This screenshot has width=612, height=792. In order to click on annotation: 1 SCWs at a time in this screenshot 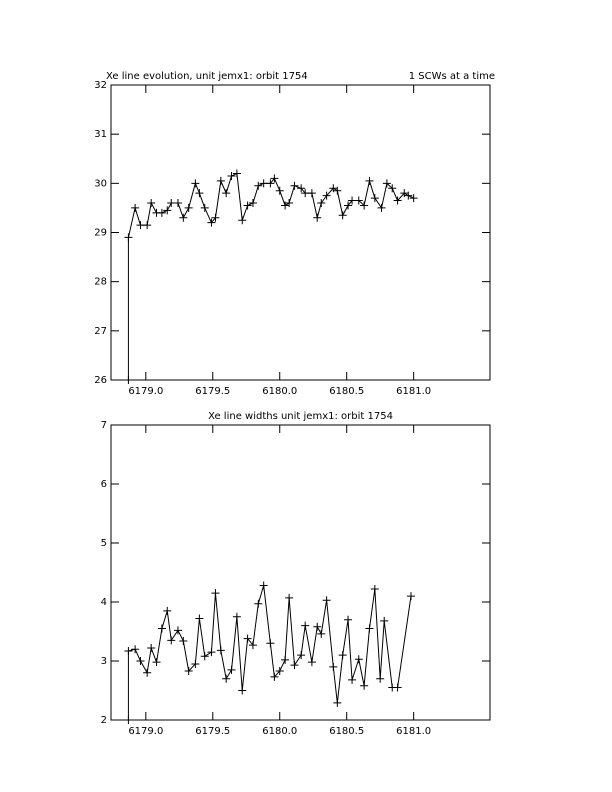, I will do `click(452, 76)`.